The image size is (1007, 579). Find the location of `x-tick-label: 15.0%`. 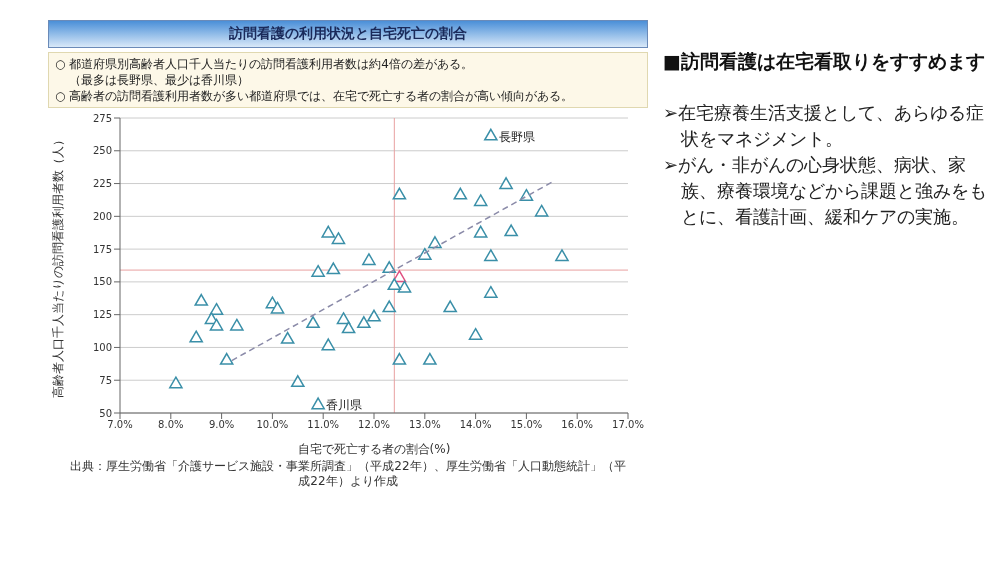

x-tick-label: 15.0% is located at coordinates (526, 425).